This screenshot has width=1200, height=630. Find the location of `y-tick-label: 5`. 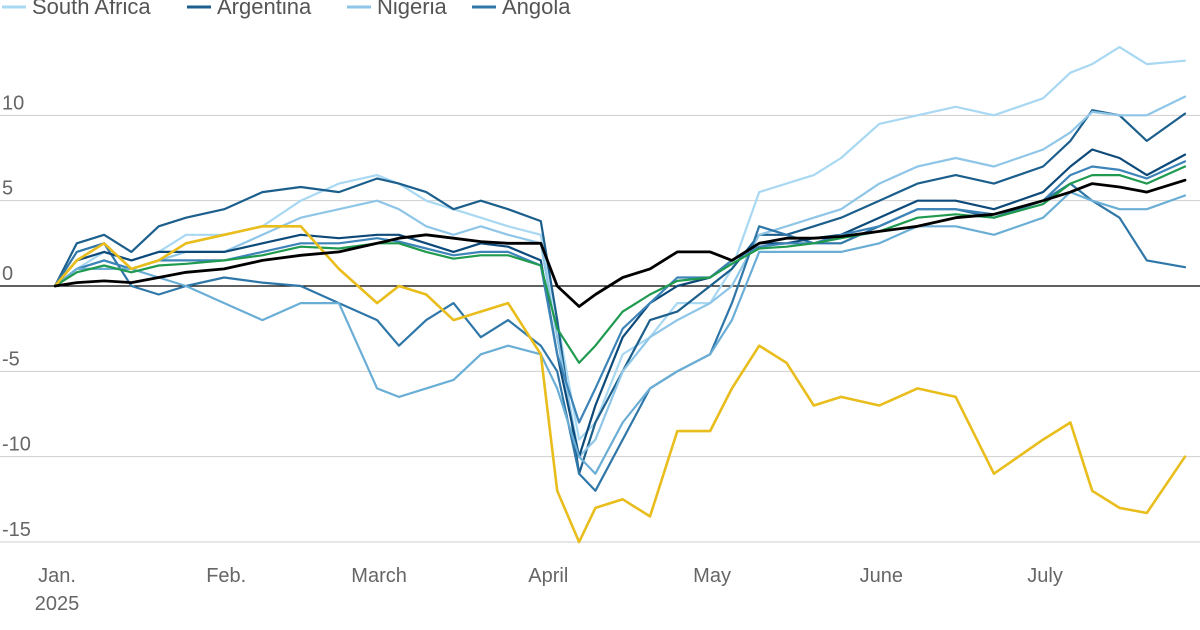

y-tick-label: 5 is located at coordinates (7, 189).